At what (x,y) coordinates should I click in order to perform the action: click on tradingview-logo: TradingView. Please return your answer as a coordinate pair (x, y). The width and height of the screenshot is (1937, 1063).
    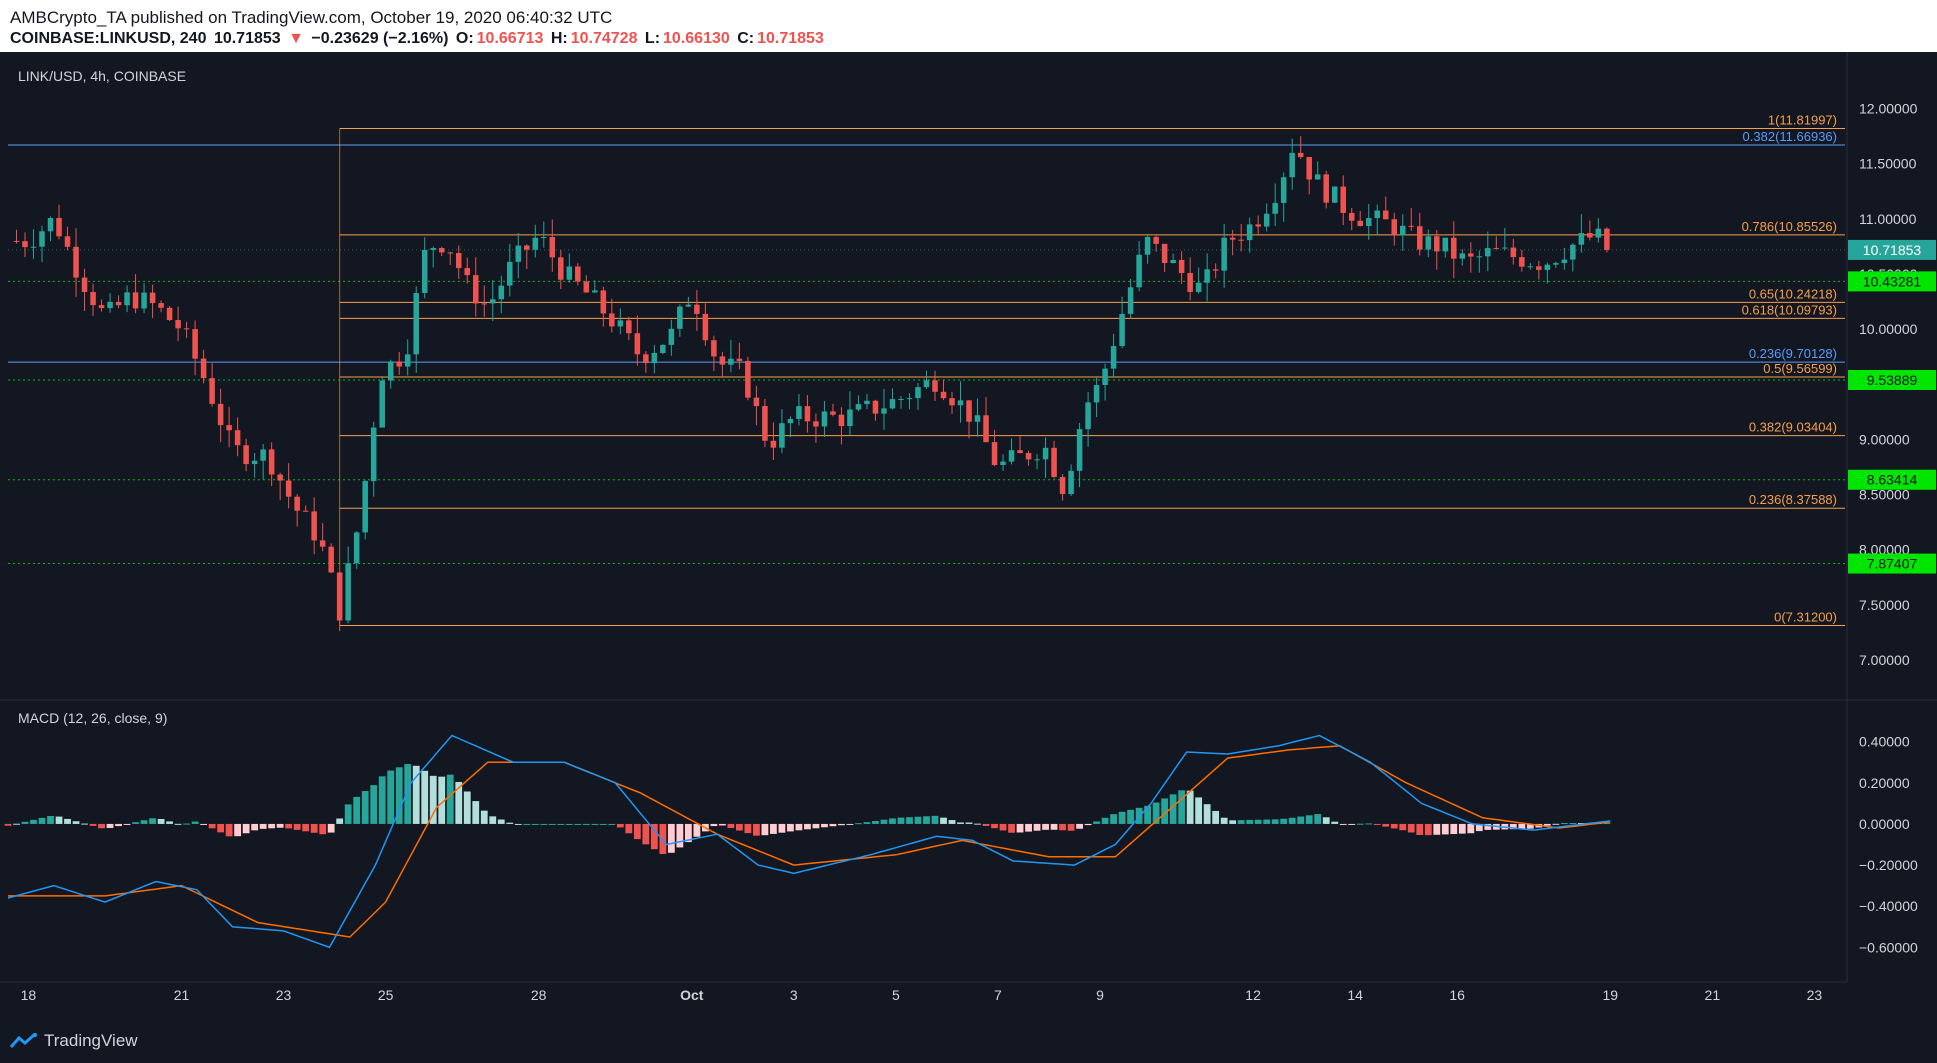
    Looking at the image, I should click on (74, 1041).